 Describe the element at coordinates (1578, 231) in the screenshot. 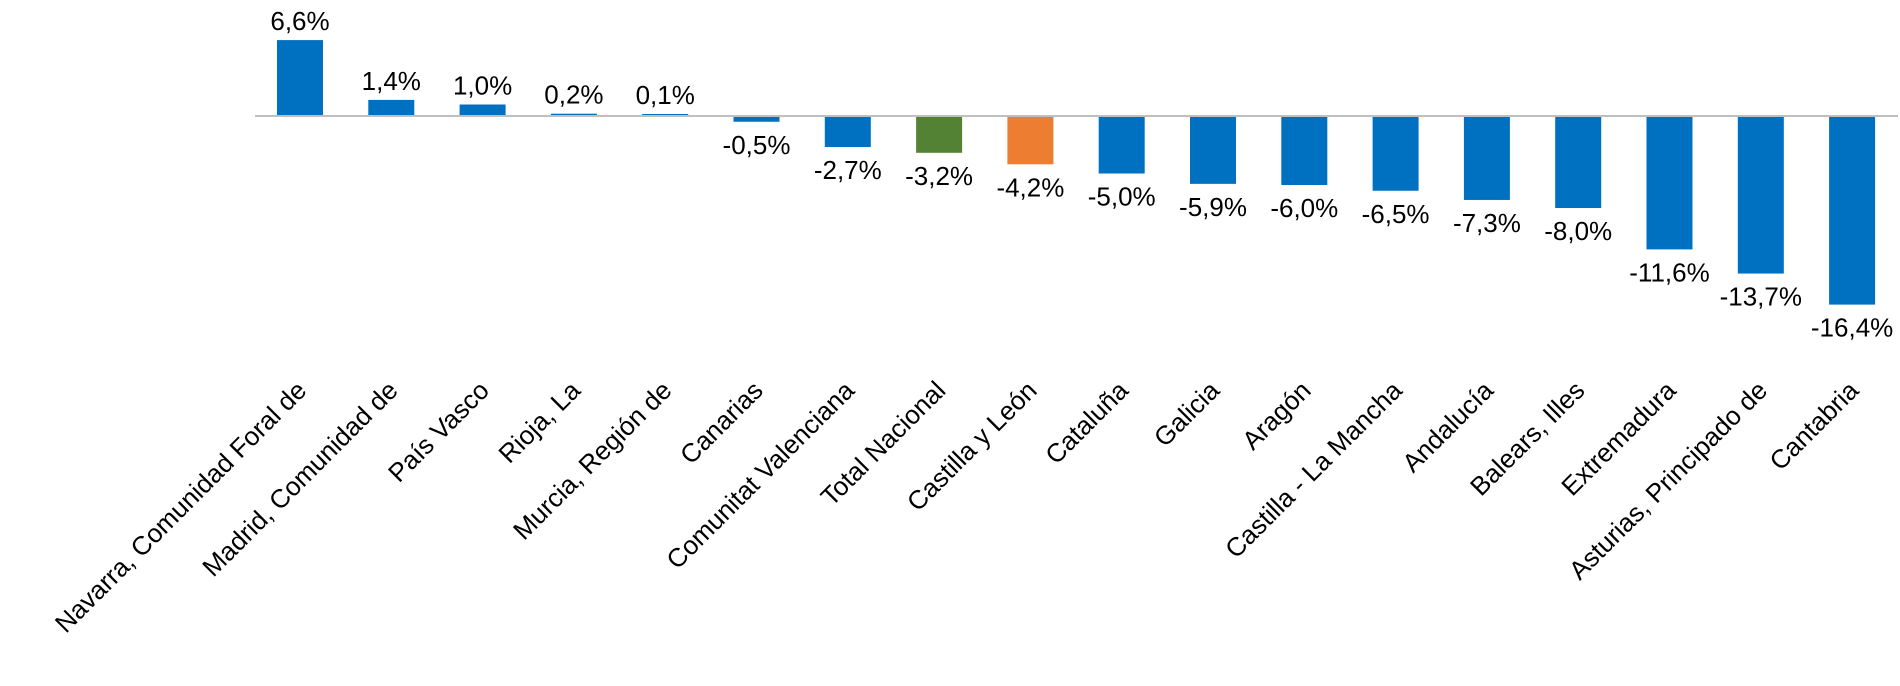

I see `data-label: -8,0%` at that location.